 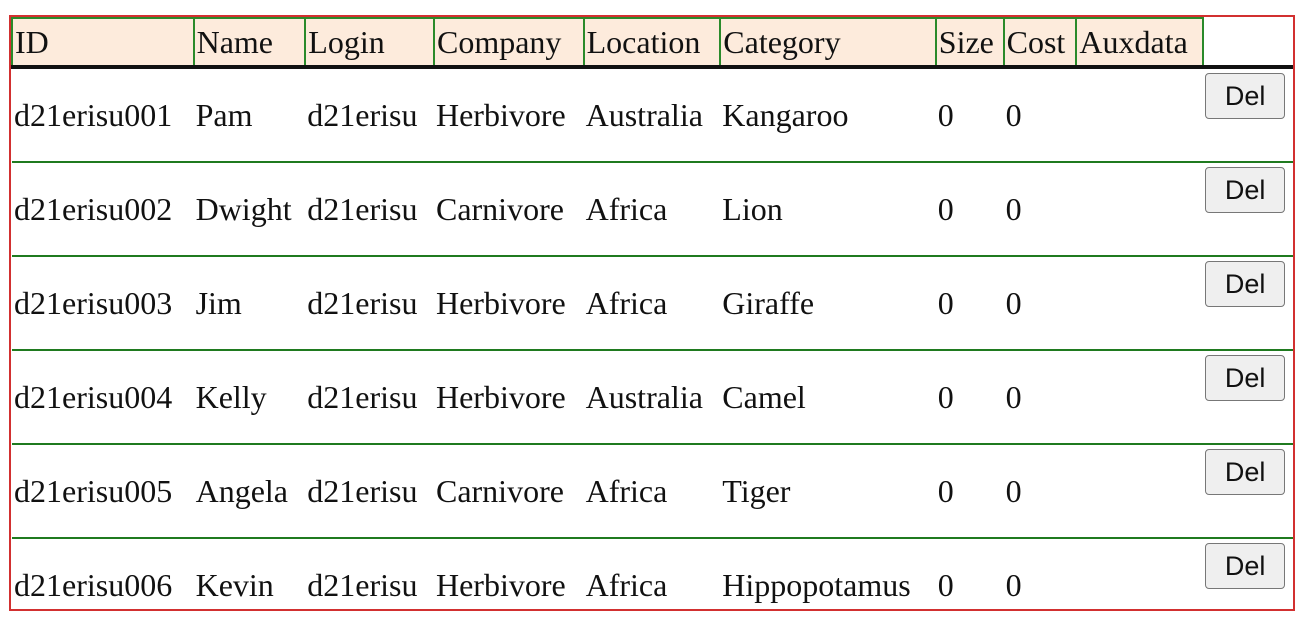 What do you see at coordinates (828, 209) in the screenshot?
I see `cell-category: Lion` at bounding box center [828, 209].